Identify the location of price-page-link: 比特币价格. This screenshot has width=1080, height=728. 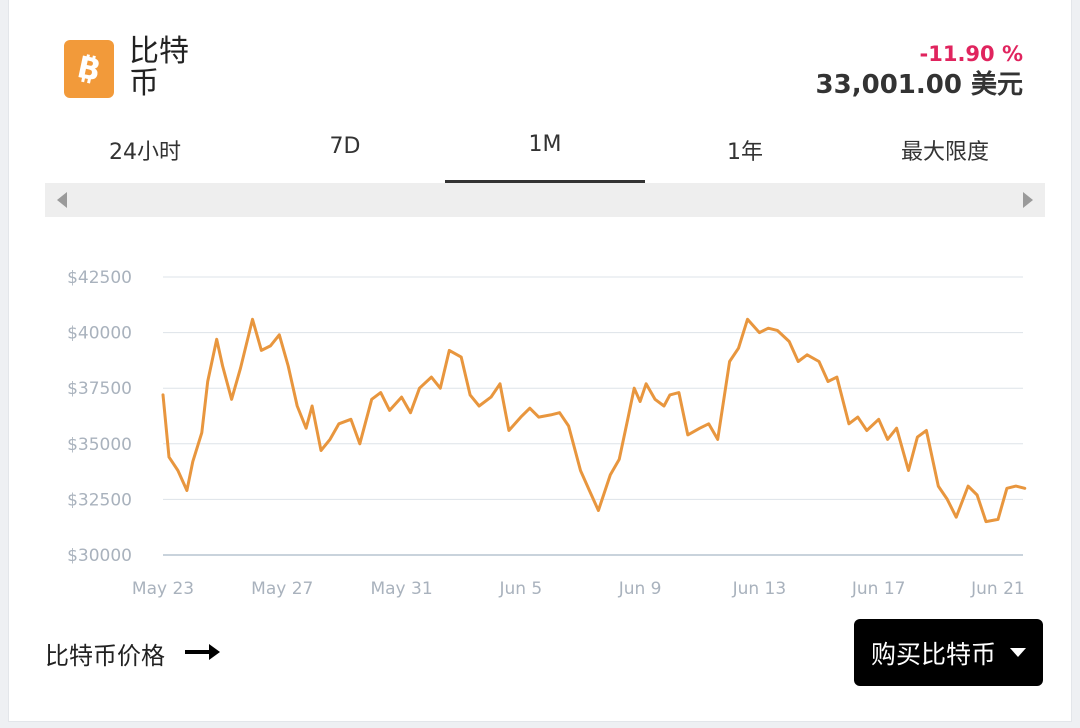
(133, 653).